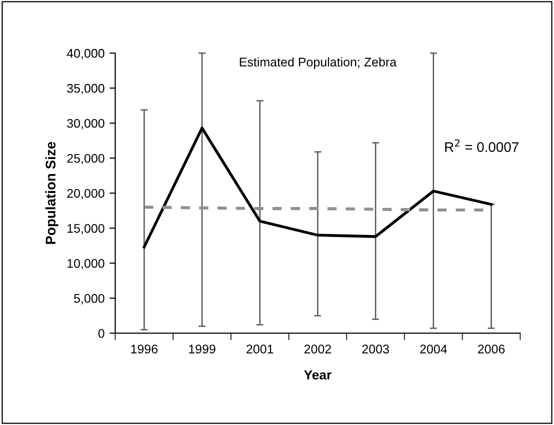  I want to click on x-axis-title: Year, so click(318, 375).